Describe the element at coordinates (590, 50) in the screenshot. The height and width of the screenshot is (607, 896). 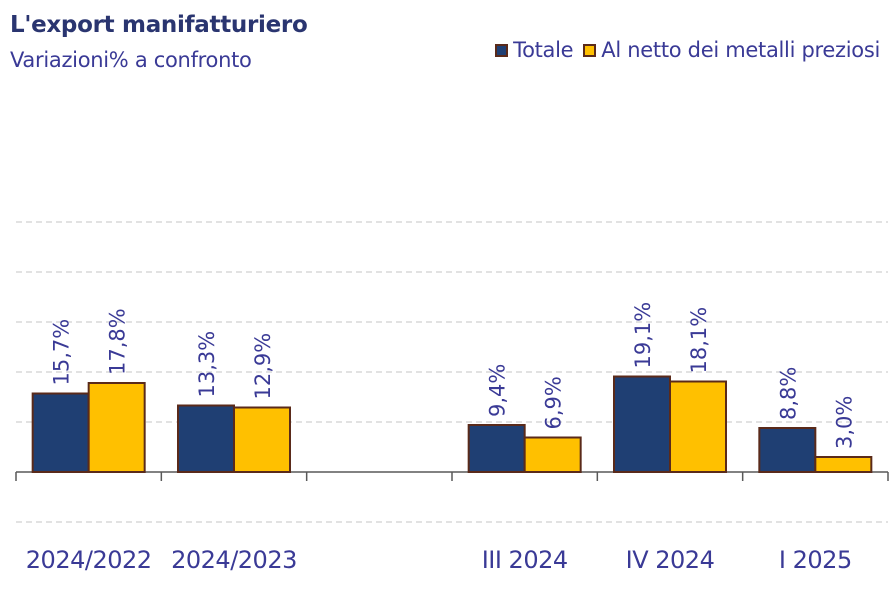
I see `legend-swatch-netto` at that location.